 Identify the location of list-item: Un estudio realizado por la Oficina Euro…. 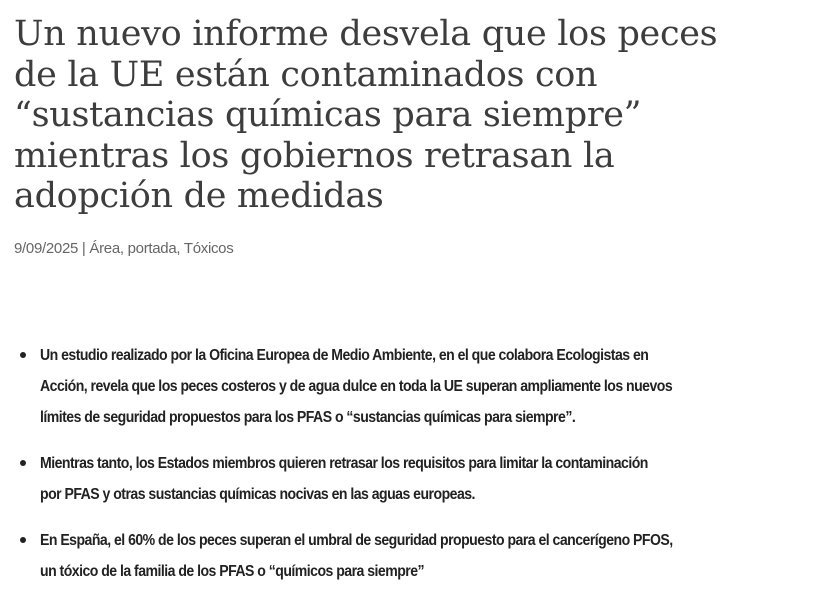
(379, 386).